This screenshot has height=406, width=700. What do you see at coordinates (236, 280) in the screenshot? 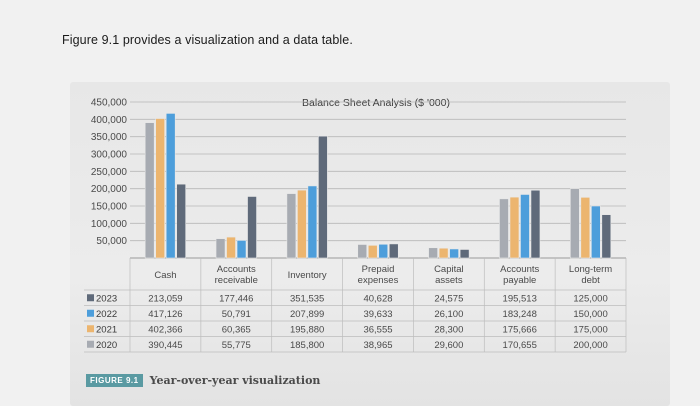
I see `category-label: receivable` at bounding box center [236, 280].